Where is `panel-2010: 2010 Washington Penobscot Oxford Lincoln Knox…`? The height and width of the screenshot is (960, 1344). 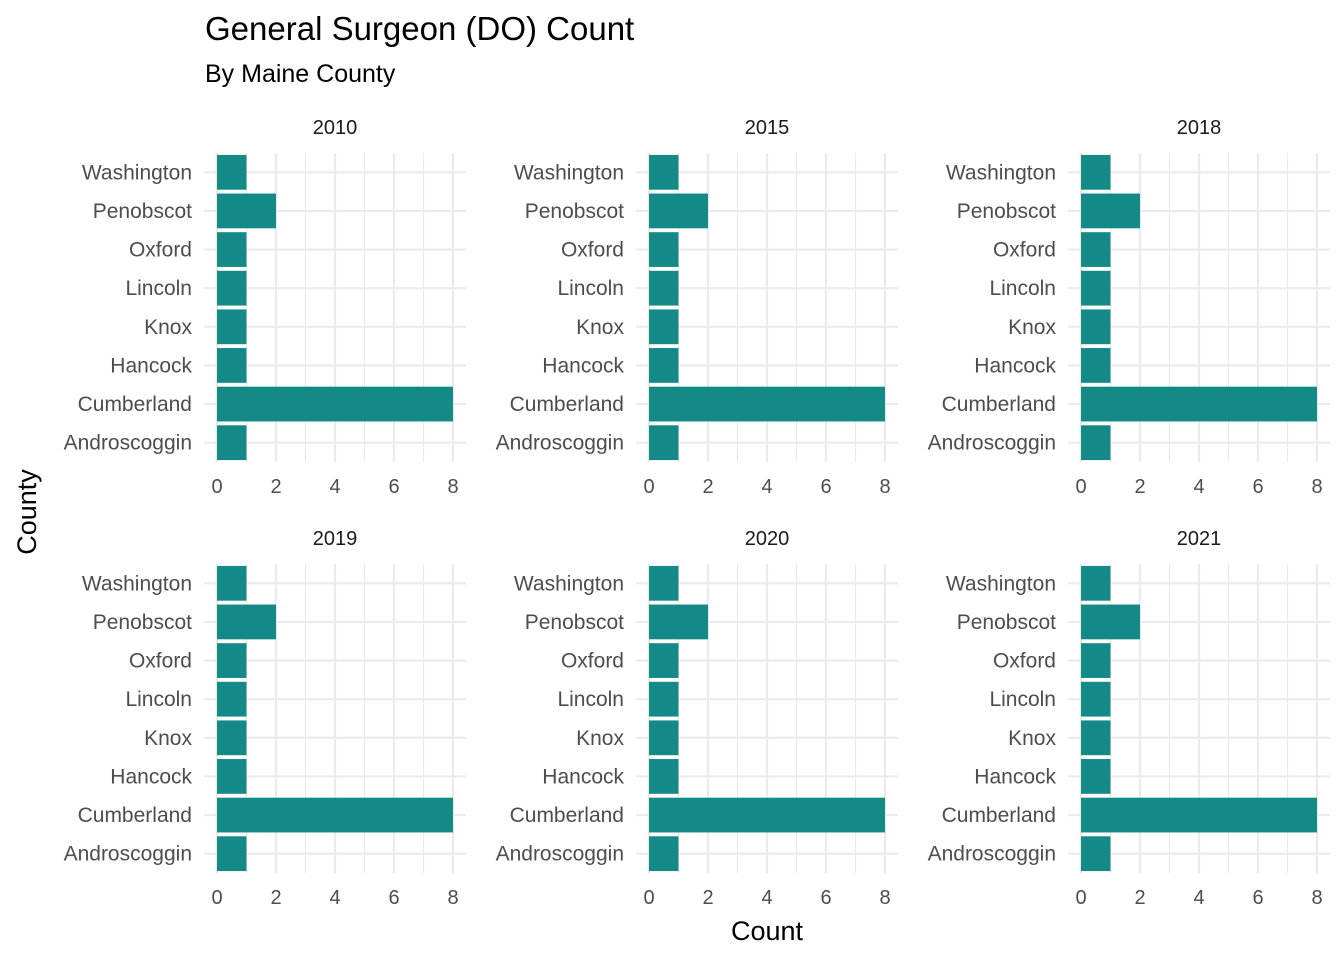 panel-2010: 2010 Washington Penobscot Oxford Lincoln Knox… is located at coordinates (265, 307).